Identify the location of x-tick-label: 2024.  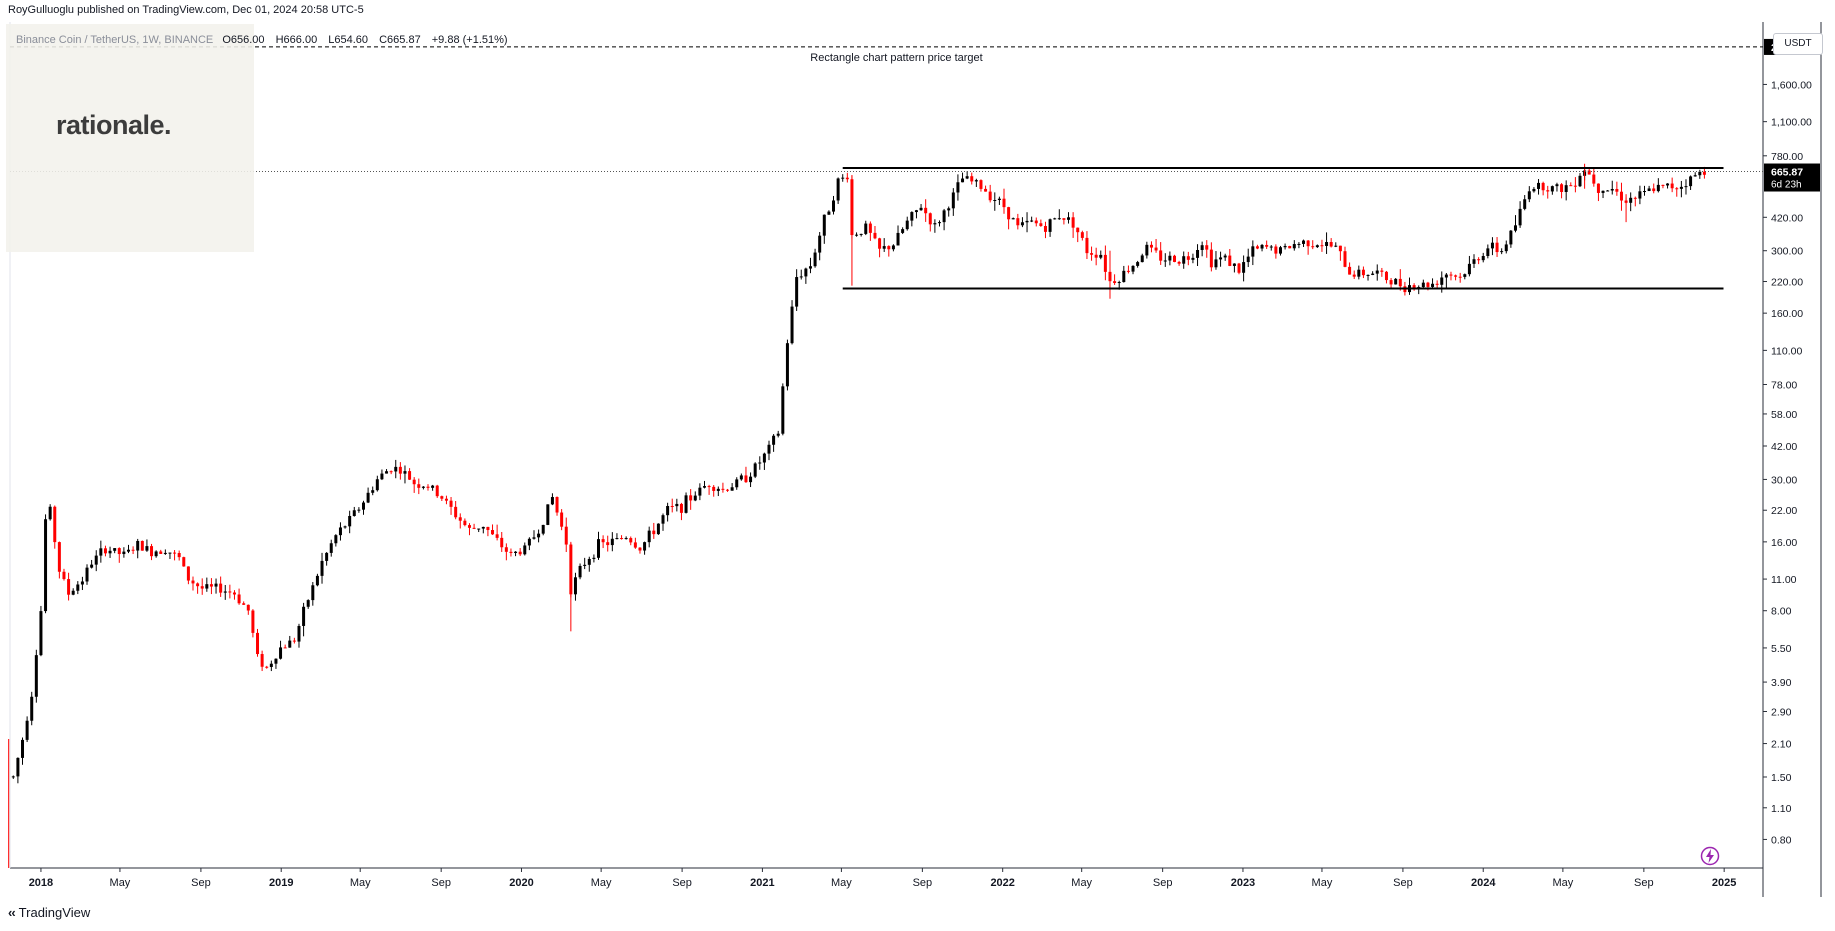
(1483, 883).